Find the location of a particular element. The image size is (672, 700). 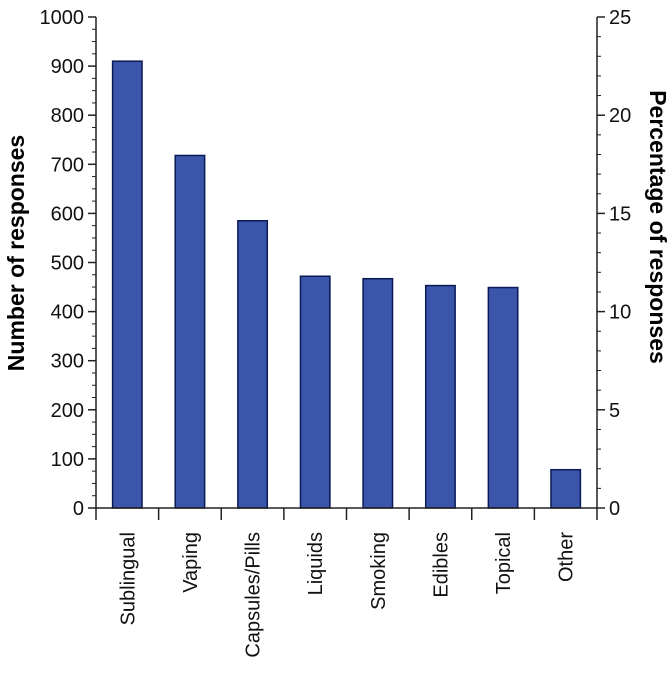

bar-topical is located at coordinates (503, 397).